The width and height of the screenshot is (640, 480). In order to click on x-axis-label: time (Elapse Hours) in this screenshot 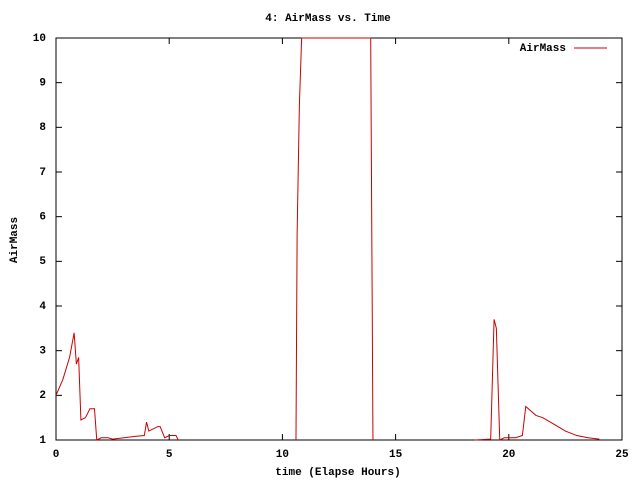, I will do `click(337, 473)`.